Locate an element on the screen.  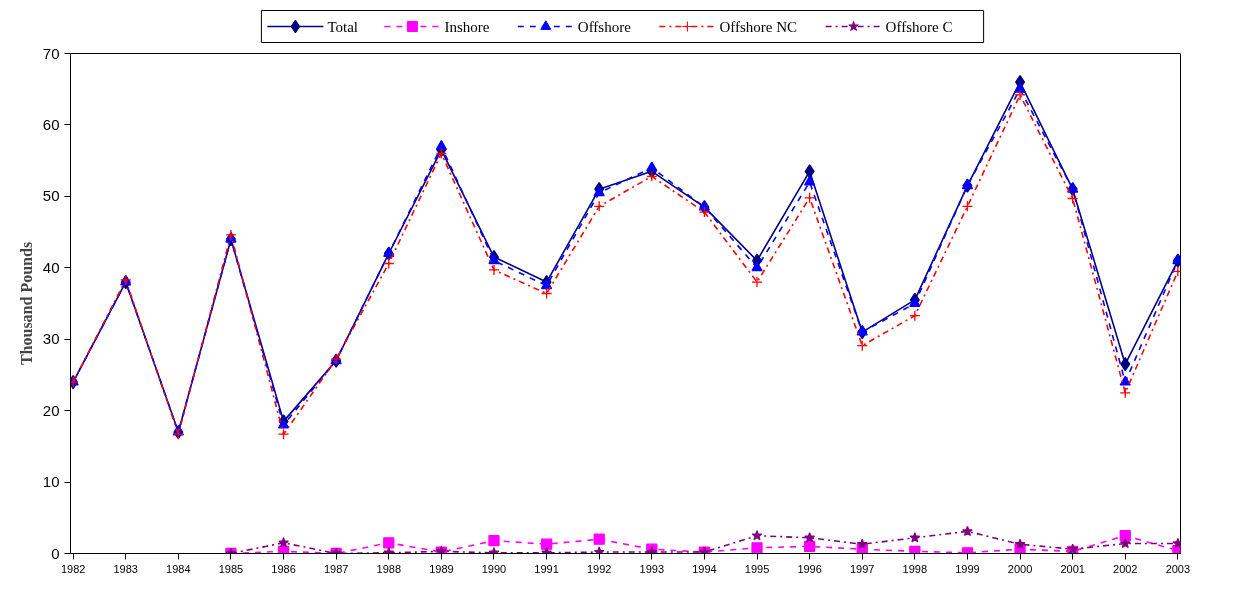
y-tick-label: 50 is located at coordinates (51, 196).